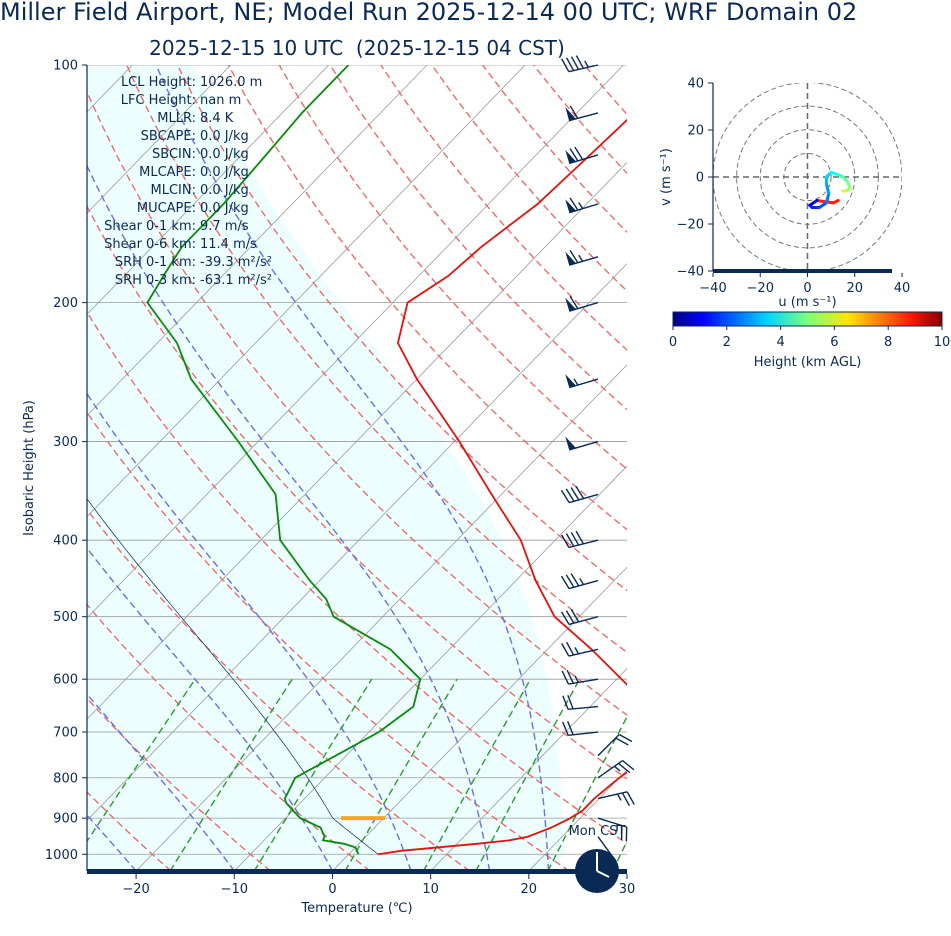 Image resolution: width=951 pixels, height=936 pixels. Describe the element at coordinates (834, 342) in the screenshot. I see `colorbar-tick-label: 6` at that location.